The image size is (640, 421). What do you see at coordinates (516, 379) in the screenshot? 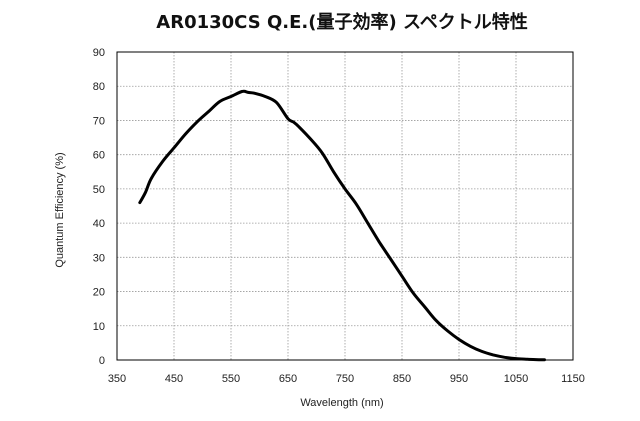
I see `x-tick-label: 1050` at bounding box center [516, 379].